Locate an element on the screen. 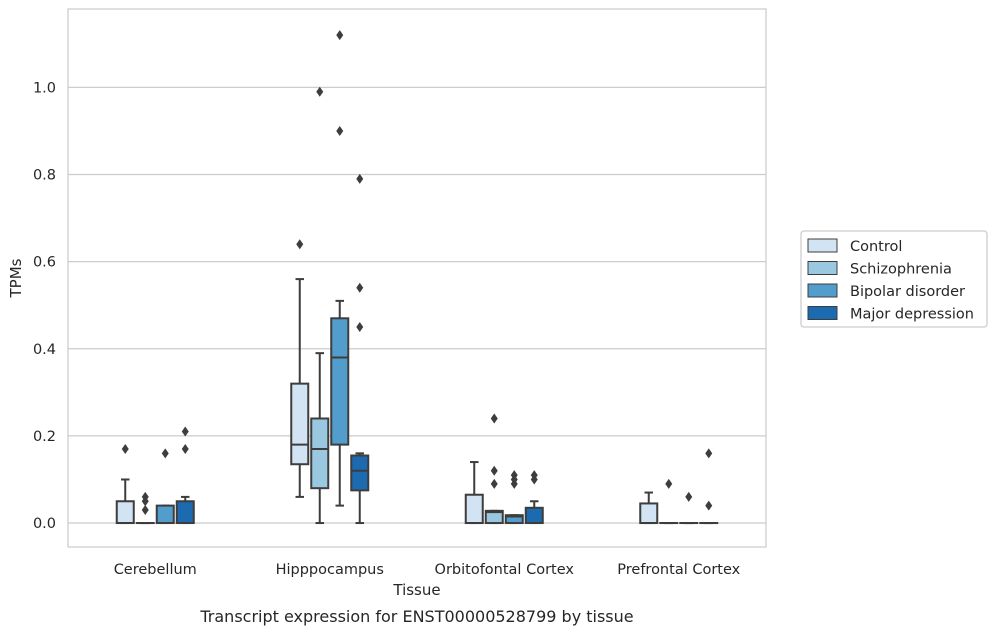  x-axis-label: Tissue is located at coordinates (416, 590).